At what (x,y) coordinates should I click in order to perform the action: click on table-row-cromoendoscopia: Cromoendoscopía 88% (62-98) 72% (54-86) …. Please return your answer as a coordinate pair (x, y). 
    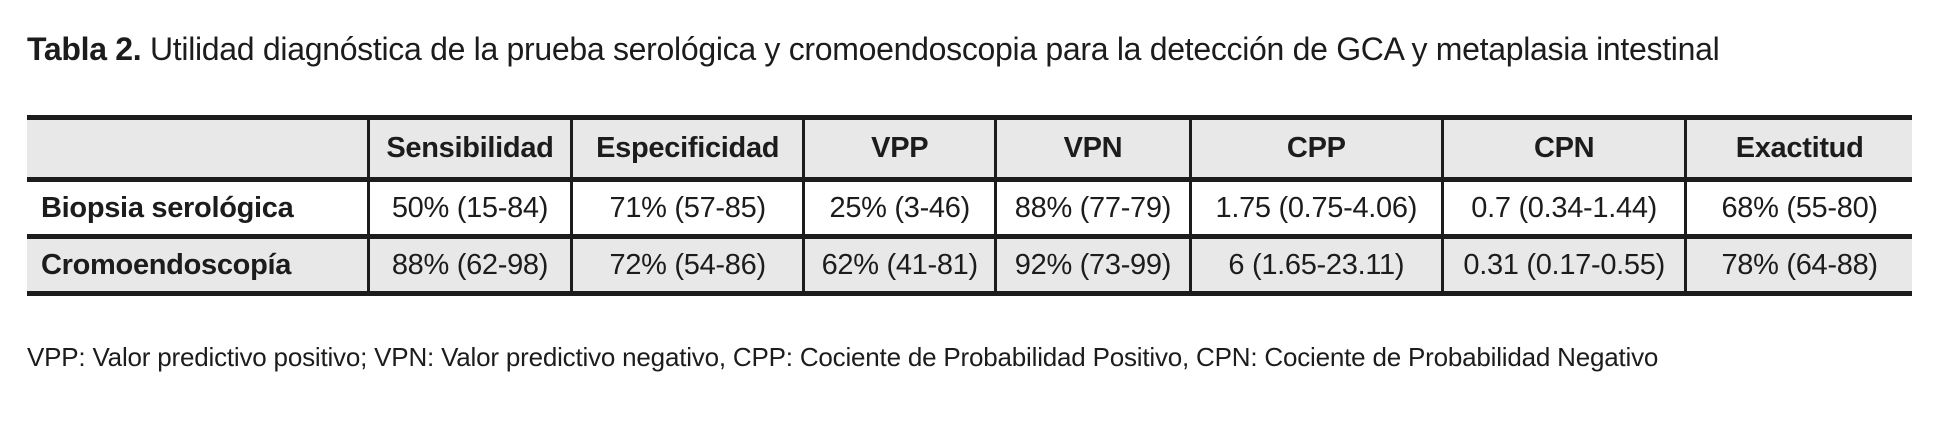
    Looking at the image, I should click on (969, 265).